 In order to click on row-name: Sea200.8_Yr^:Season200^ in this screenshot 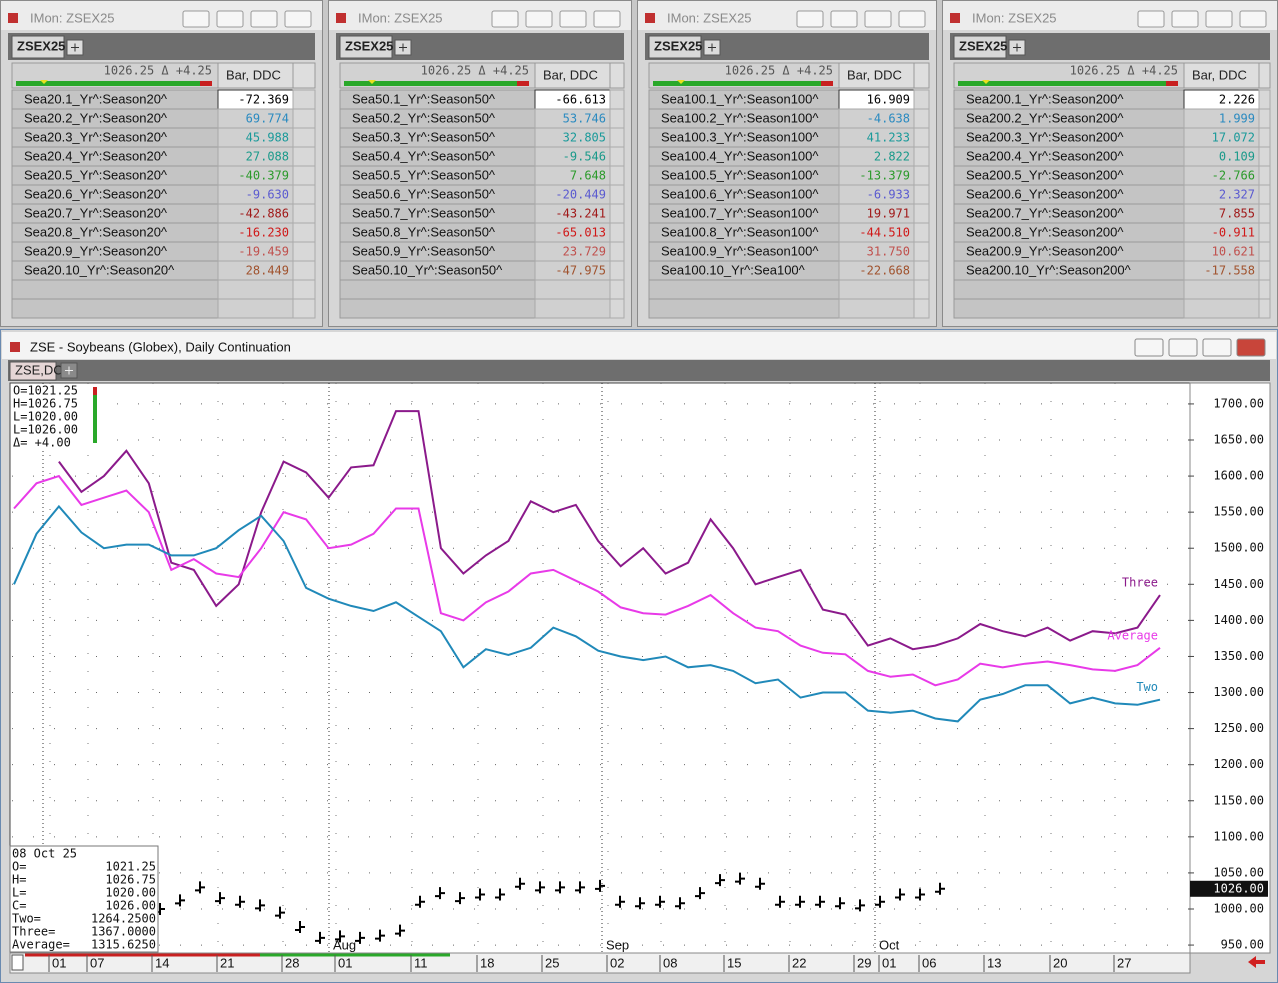, I will do `click(1045, 231)`.